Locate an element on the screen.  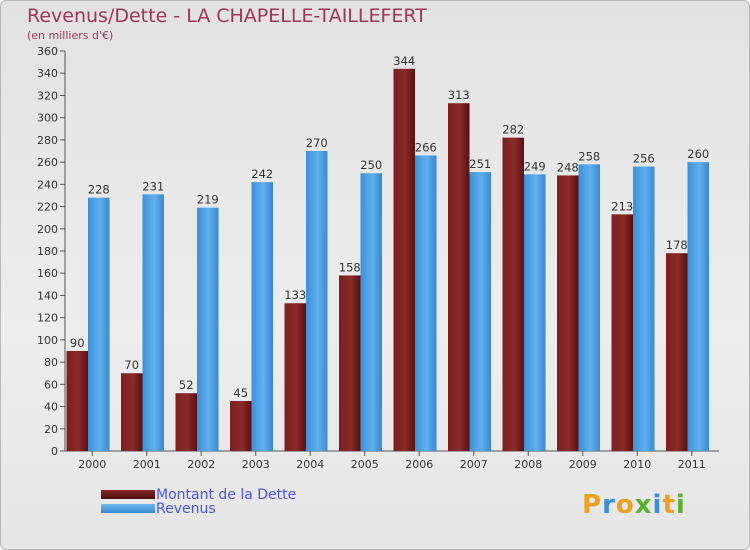
y-tick-label: 300 is located at coordinates (47, 118).